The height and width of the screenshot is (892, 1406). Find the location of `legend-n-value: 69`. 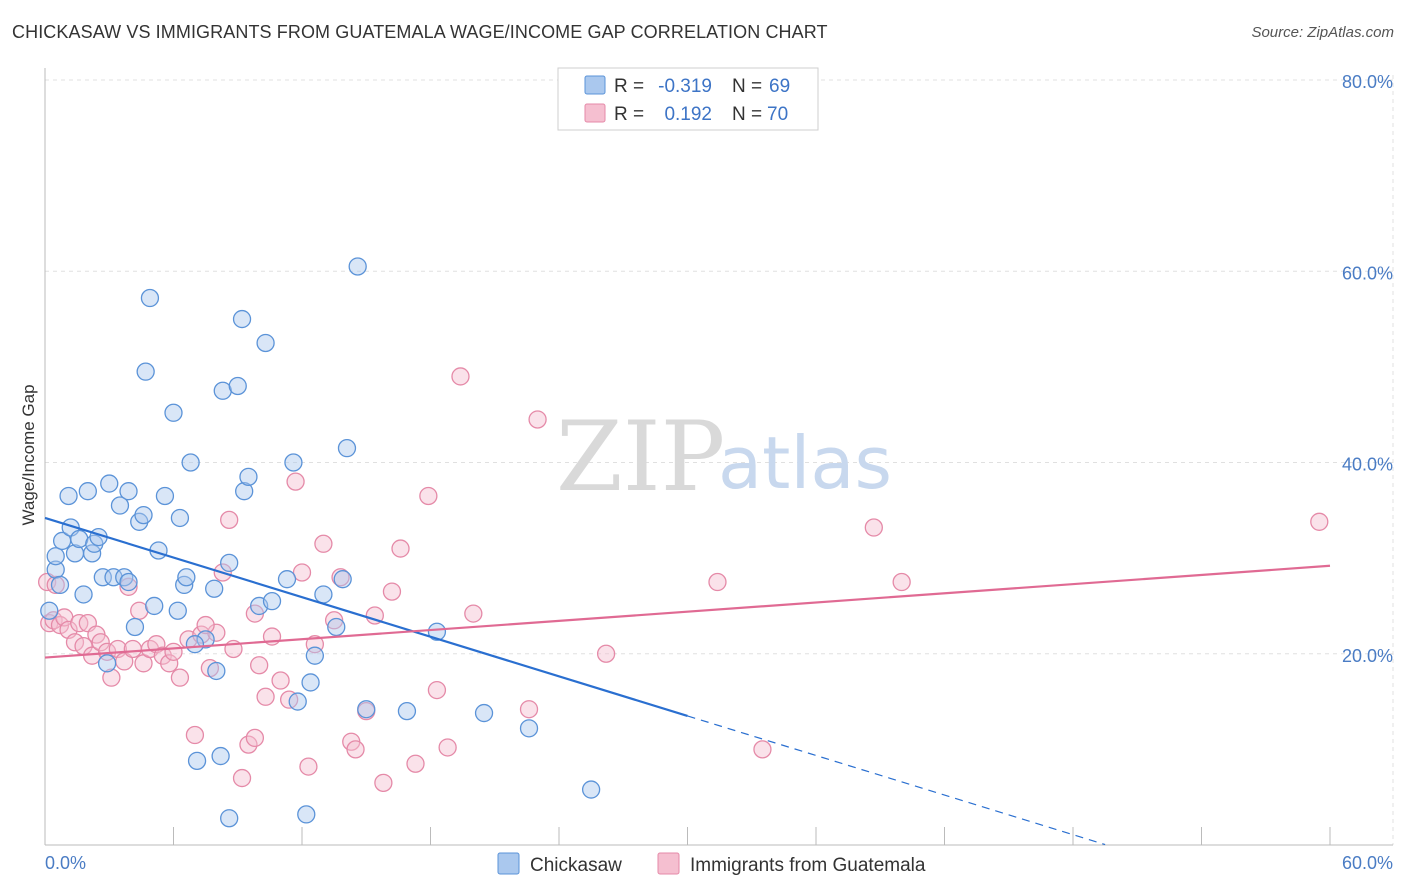

legend-n-value: 69 is located at coordinates (779, 86).